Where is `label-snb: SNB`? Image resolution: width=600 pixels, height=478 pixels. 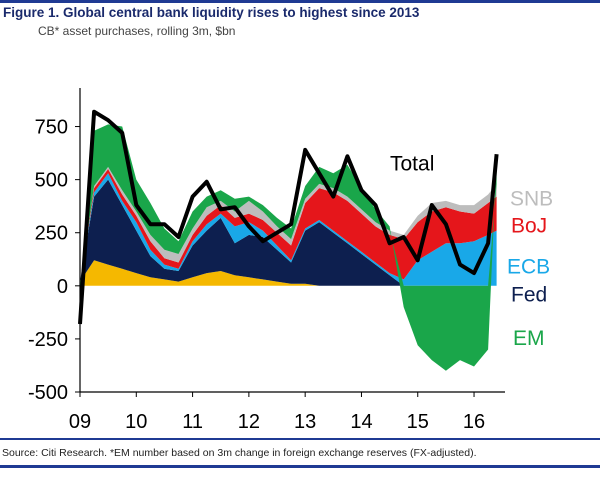 label-snb: SNB is located at coordinates (531, 199).